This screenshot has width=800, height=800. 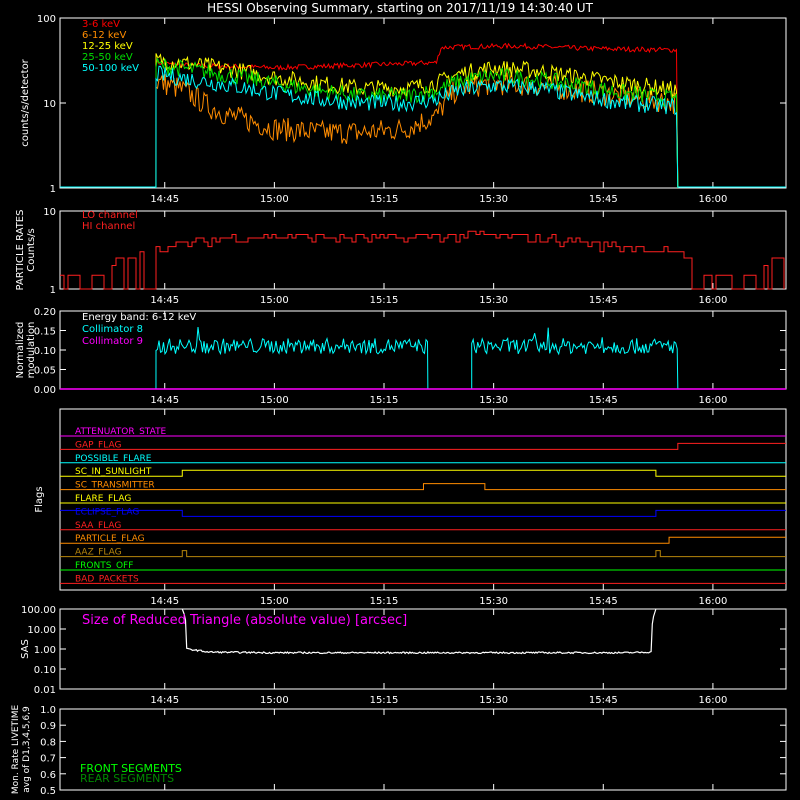 What do you see at coordinates (110, 68) in the screenshot?
I see `legend-50-100-keV: 50-100 keV` at bounding box center [110, 68].